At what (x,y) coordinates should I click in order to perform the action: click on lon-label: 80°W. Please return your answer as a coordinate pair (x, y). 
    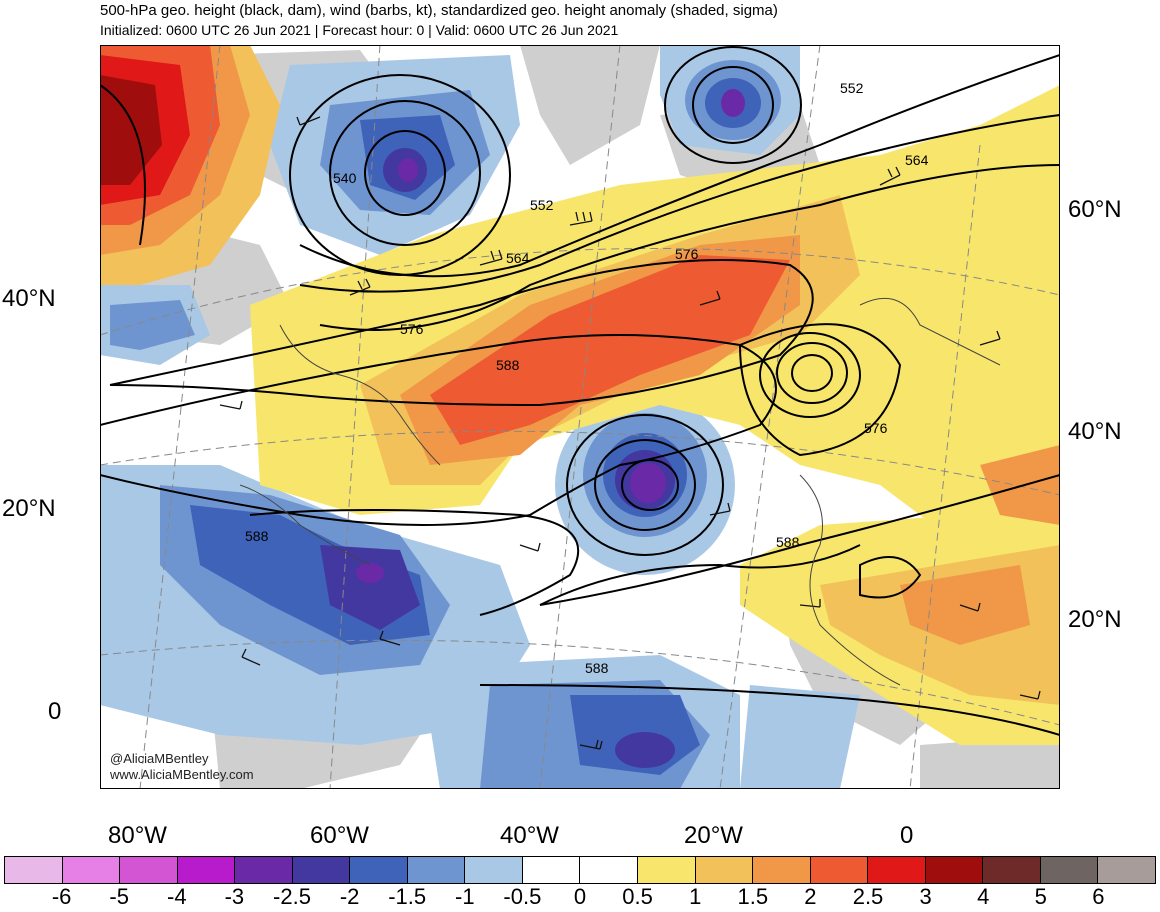
    Looking at the image, I should click on (137, 835).